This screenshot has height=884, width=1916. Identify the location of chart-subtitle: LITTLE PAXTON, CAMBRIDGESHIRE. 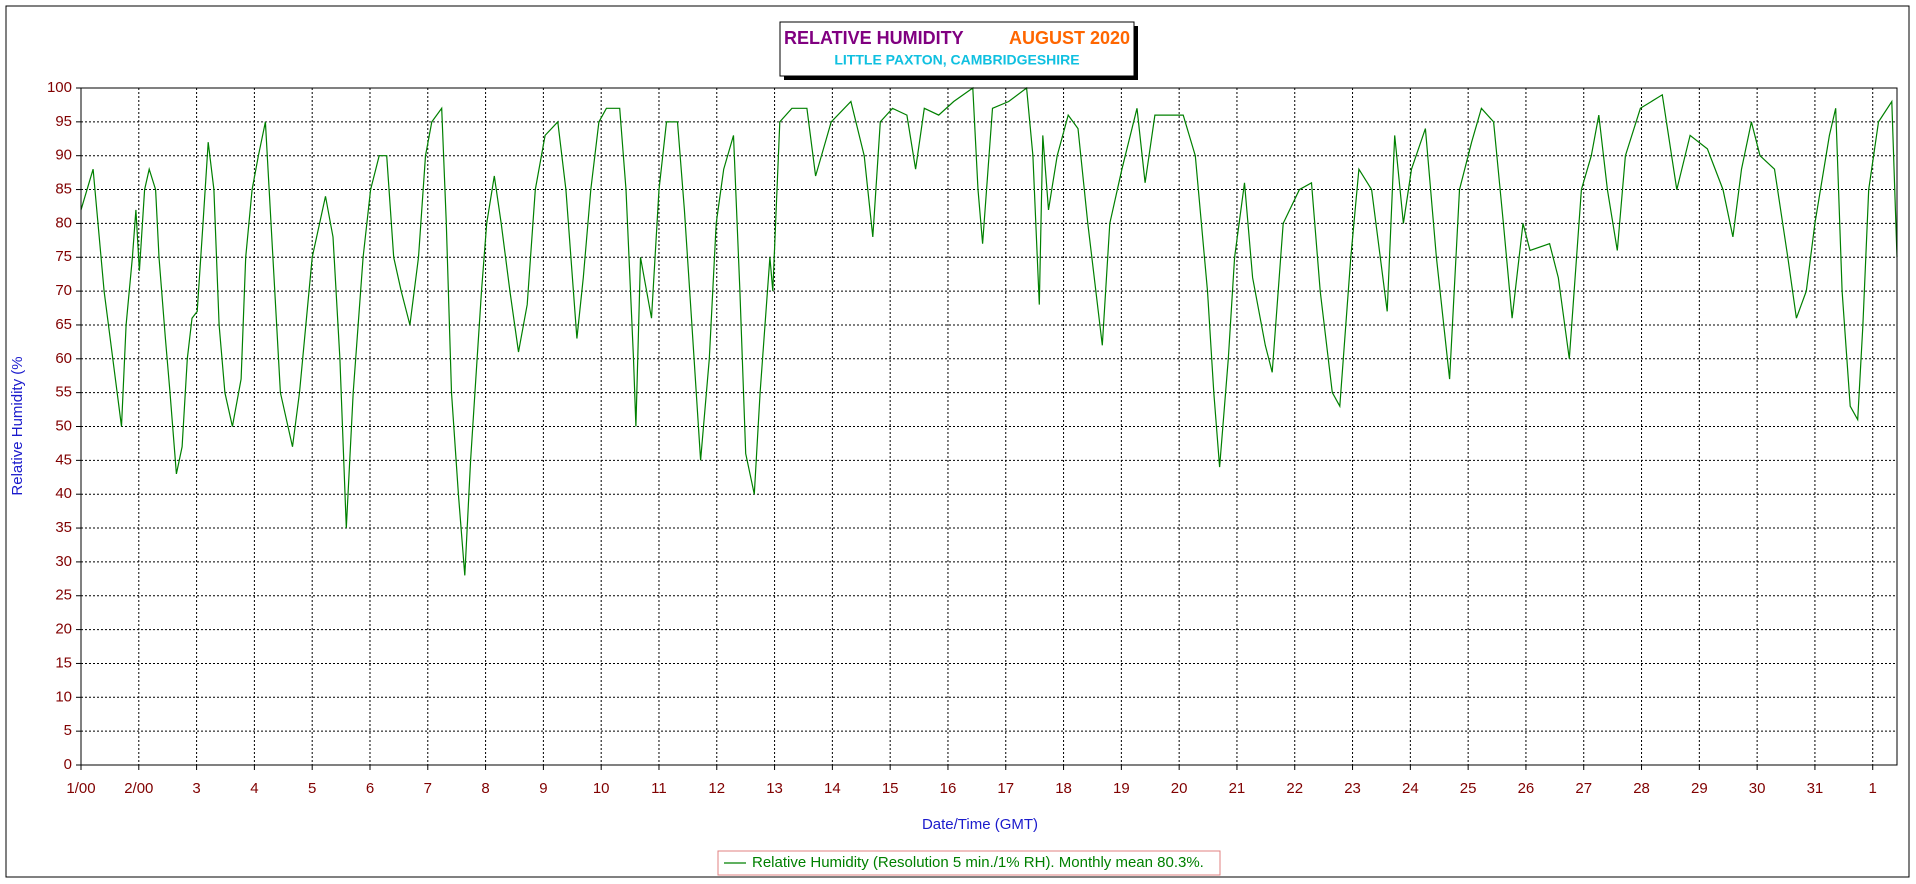
(956, 60).